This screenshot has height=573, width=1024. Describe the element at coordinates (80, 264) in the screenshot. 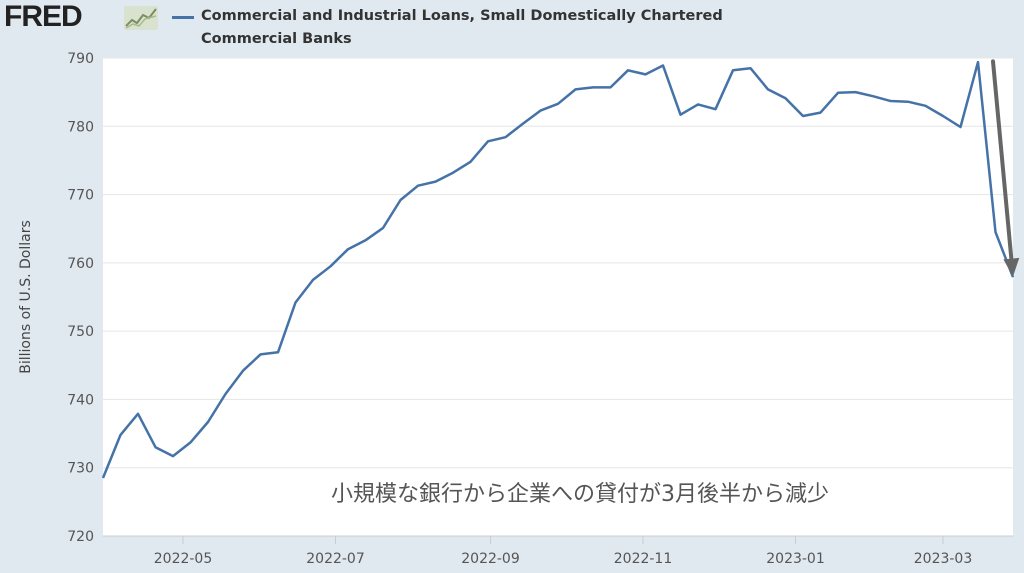

I see `y-tick-label: 760` at that location.